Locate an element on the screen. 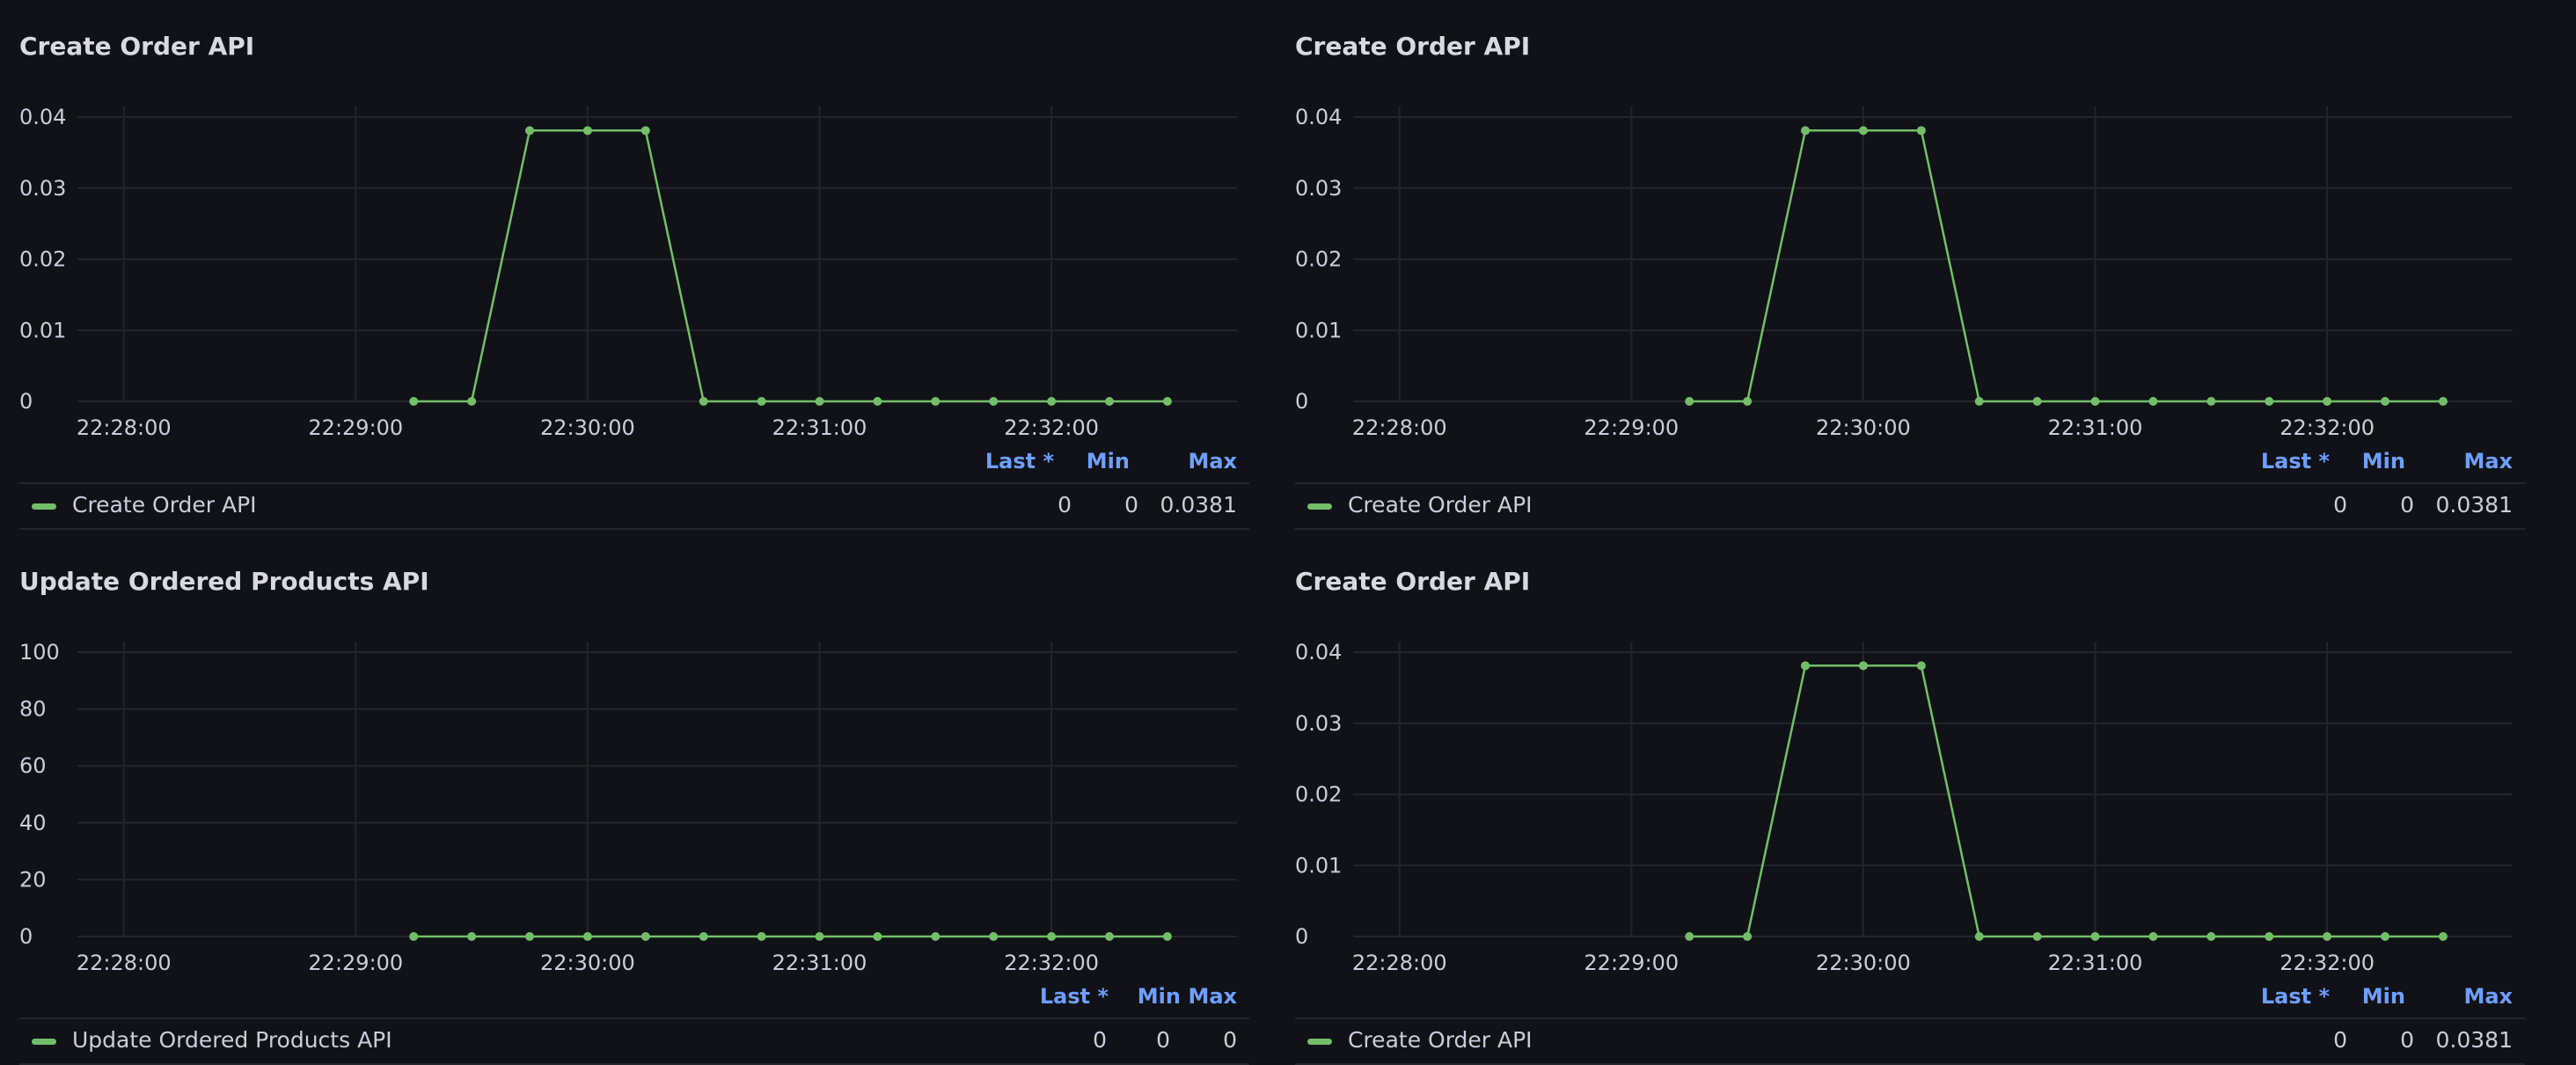 The image size is (2576, 1065). panel-title: Create Order API is located at coordinates (1413, 581).